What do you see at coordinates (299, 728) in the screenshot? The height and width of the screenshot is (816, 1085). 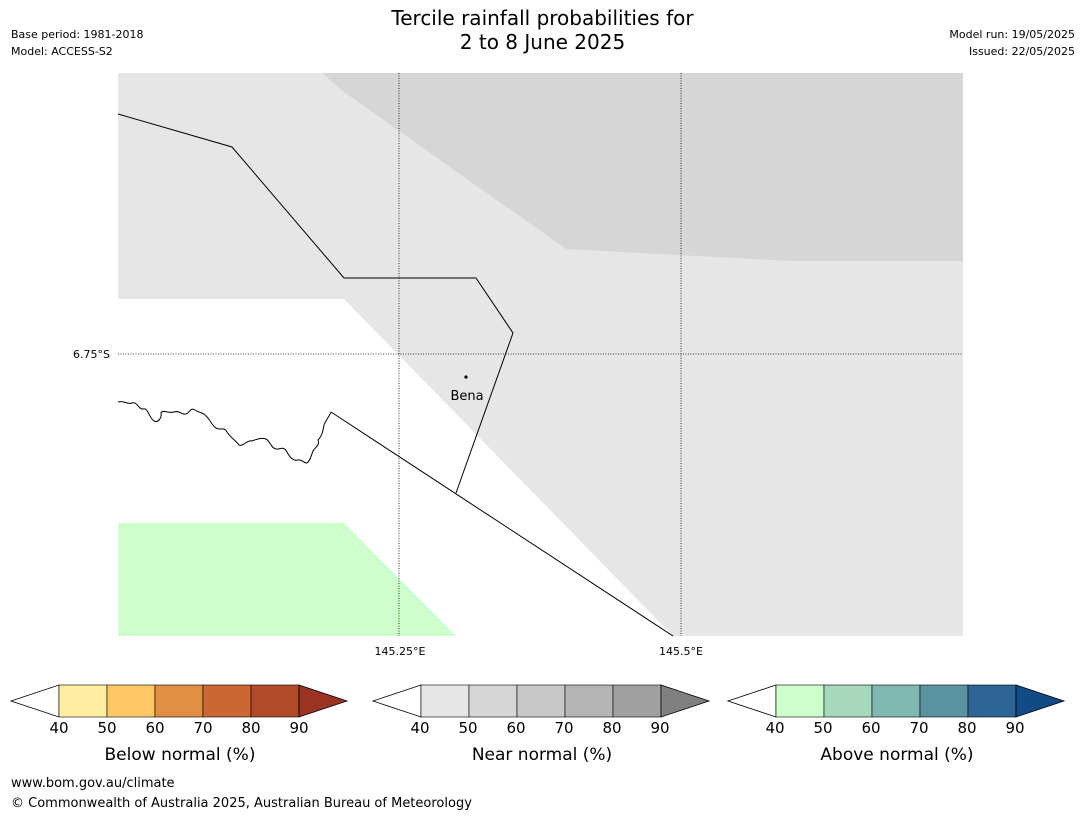 I see `below-tick-90: 90` at bounding box center [299, 728].